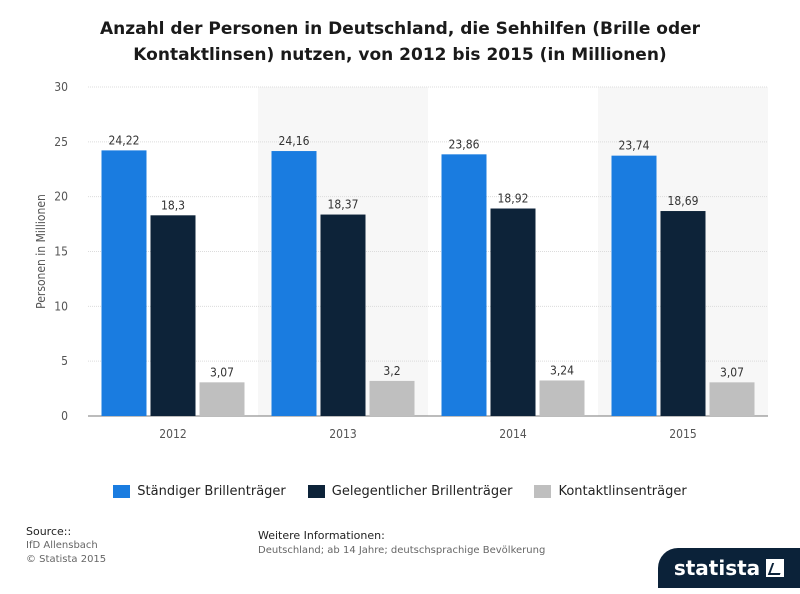  What do you see at coordinates (61, 197) in the screenshot?
I see `y-tick-label: 20` at bounding box center [61, 197].